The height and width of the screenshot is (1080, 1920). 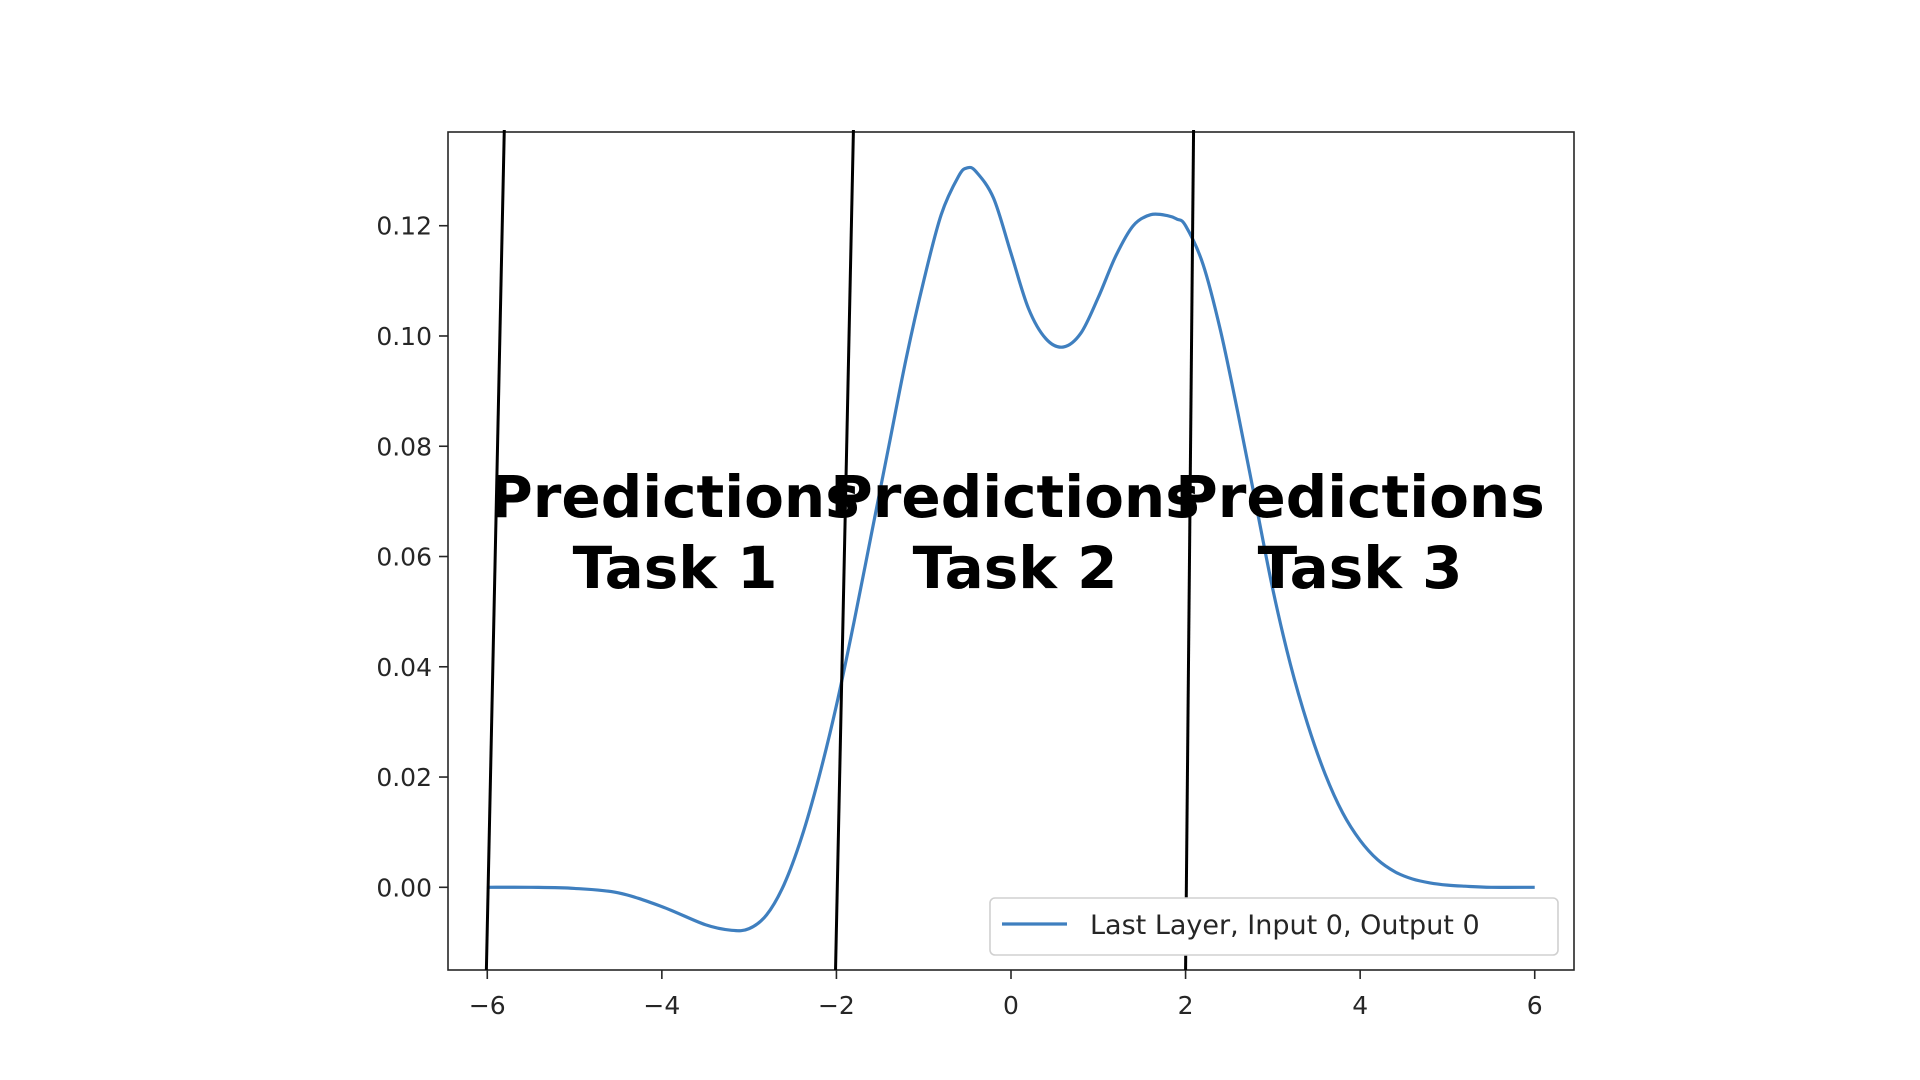 What do you see at coordinates (1015, 568) in the screenshot?
I see `annotation-task-2-line2: Task 2` at bounding box center [1015, 568].